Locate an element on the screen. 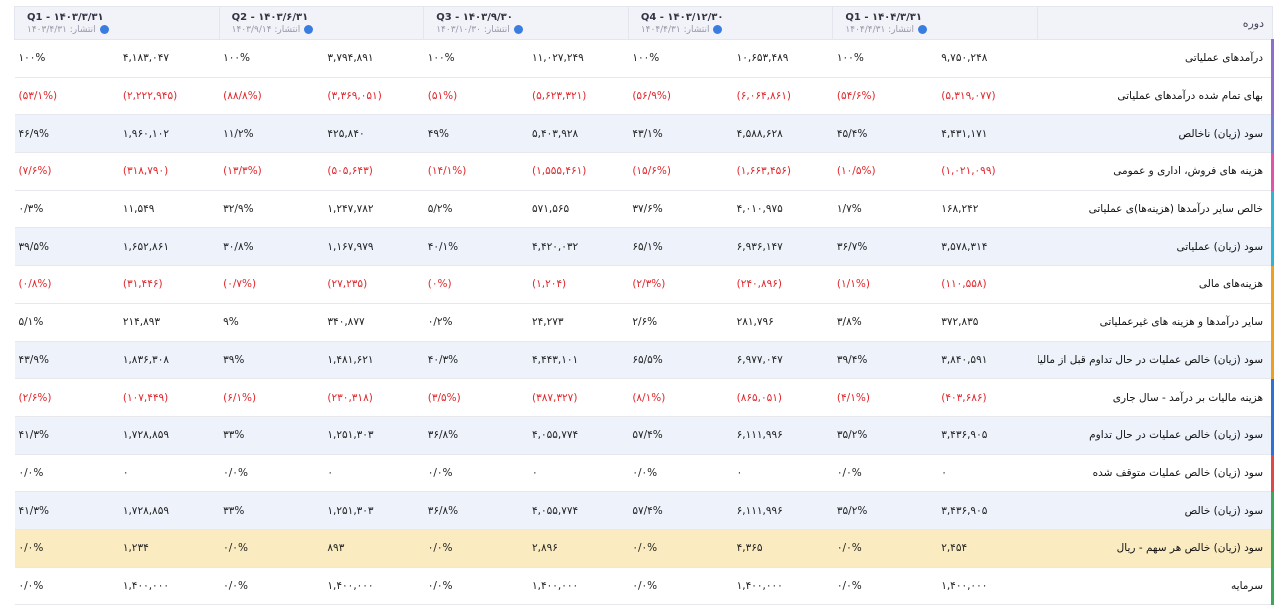 Image resolution: width=1280 pixels, height=605 pixels. cell-value: (۱۰۷,۴۴۹) is located at coordinates (168, 397).